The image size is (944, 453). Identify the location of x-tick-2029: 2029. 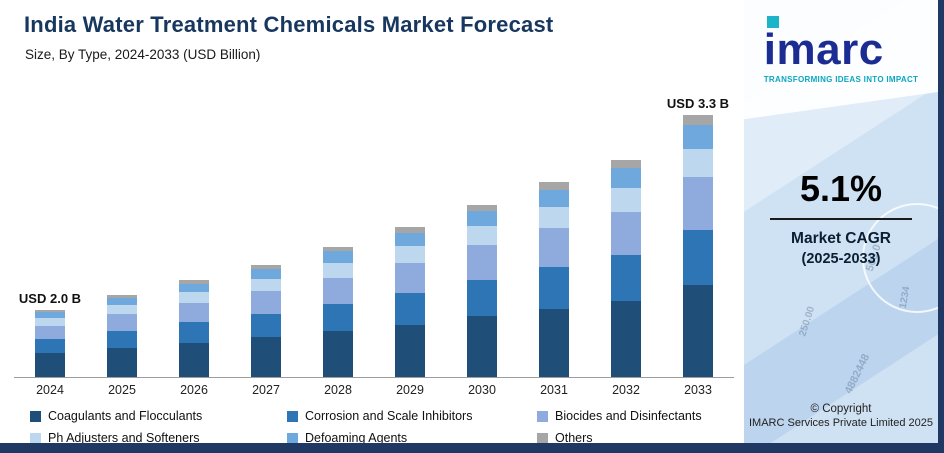
(410, 390).